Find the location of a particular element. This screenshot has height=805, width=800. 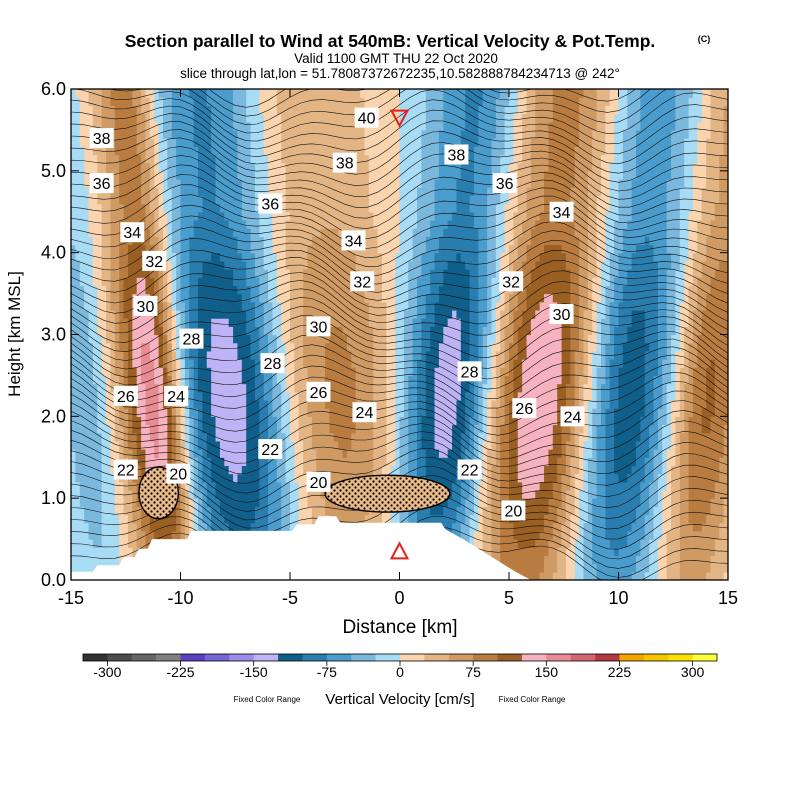

contour-label: 36 is located at coordinates (505, 184).